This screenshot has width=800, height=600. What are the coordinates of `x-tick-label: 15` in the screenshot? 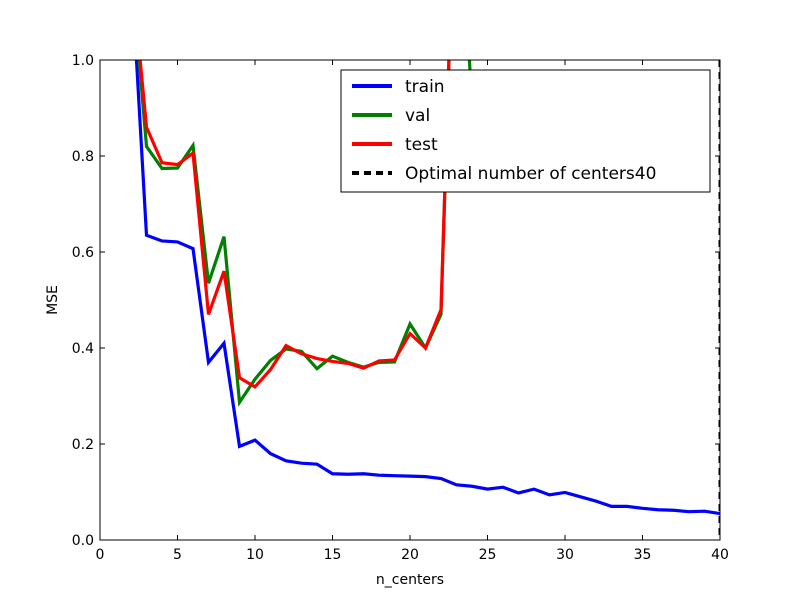 It's located at (333, 555).